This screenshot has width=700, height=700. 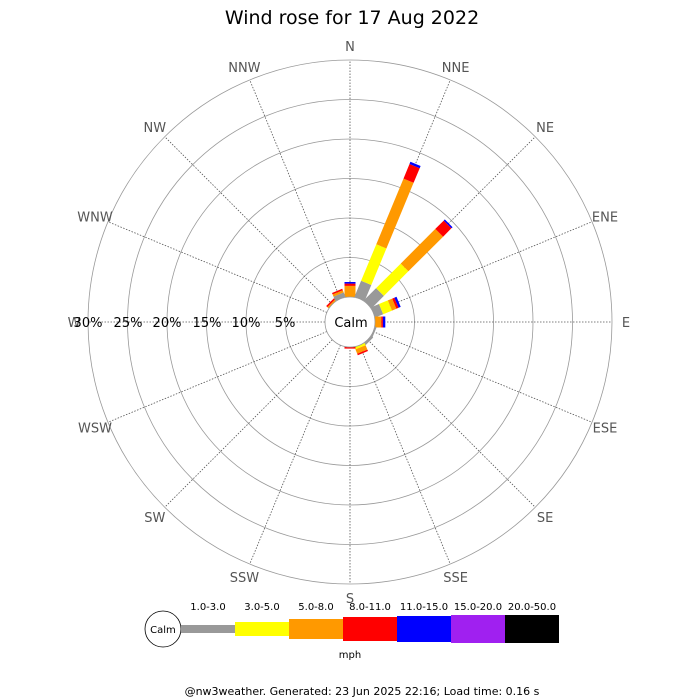 What do you see at coordinates (456, 68) in the screenshot?
I see `direction-label-nne: NNE` at bounding box center [456, 68].